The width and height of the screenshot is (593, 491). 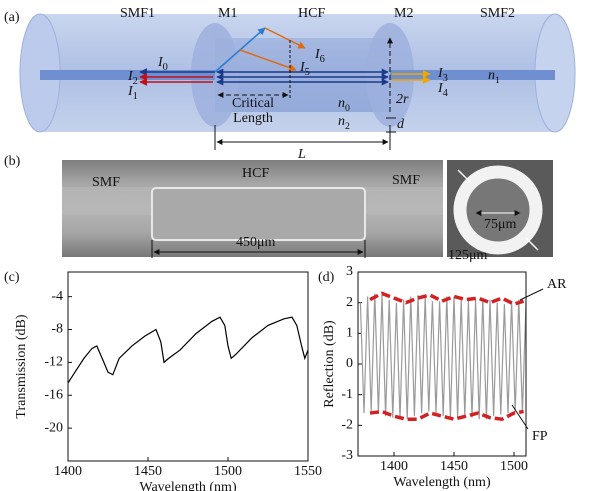 I want to click on y-tick-label: 1, so click(x=349, y=333).